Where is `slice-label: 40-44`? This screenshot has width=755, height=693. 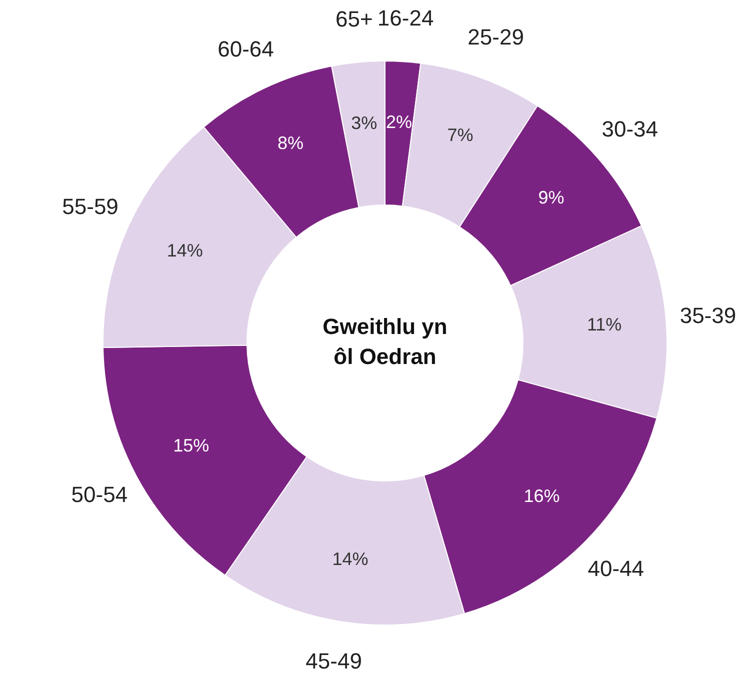
slice-label: 40-44 is located at coordinates (616, 569).